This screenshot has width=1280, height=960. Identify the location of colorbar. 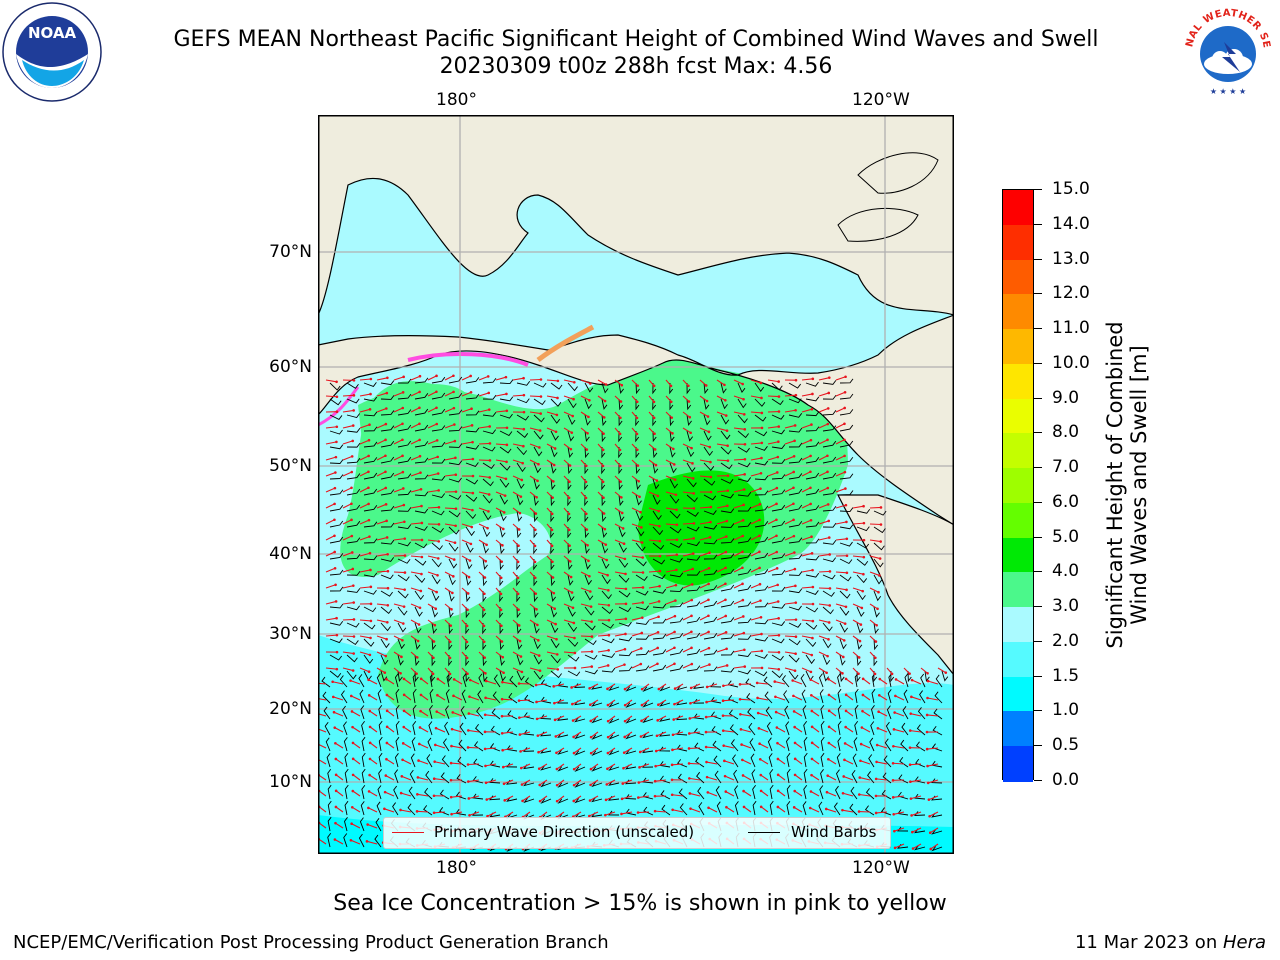
(1018, 485).